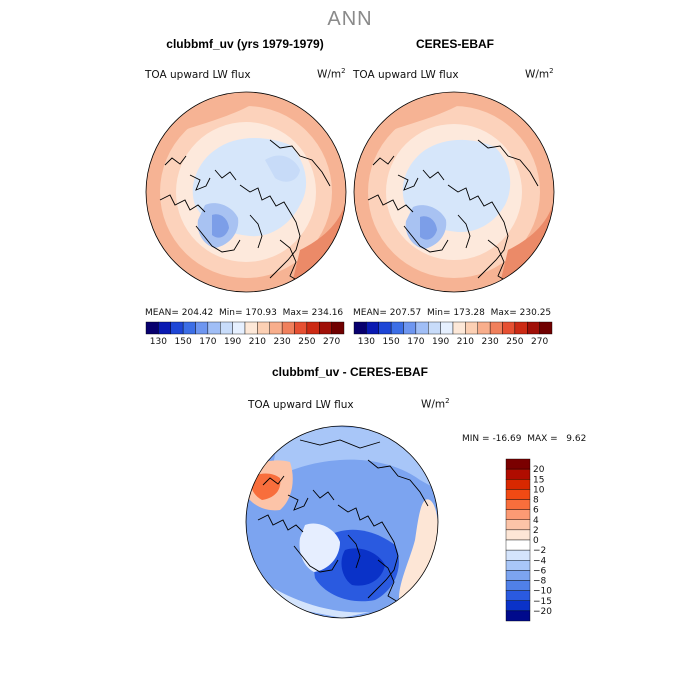 The image size is (700, 700). What do you see at coordinates (319, 547) in the screenshot?
I see `map3-greenland-pale` at bounding box center [319, 547].